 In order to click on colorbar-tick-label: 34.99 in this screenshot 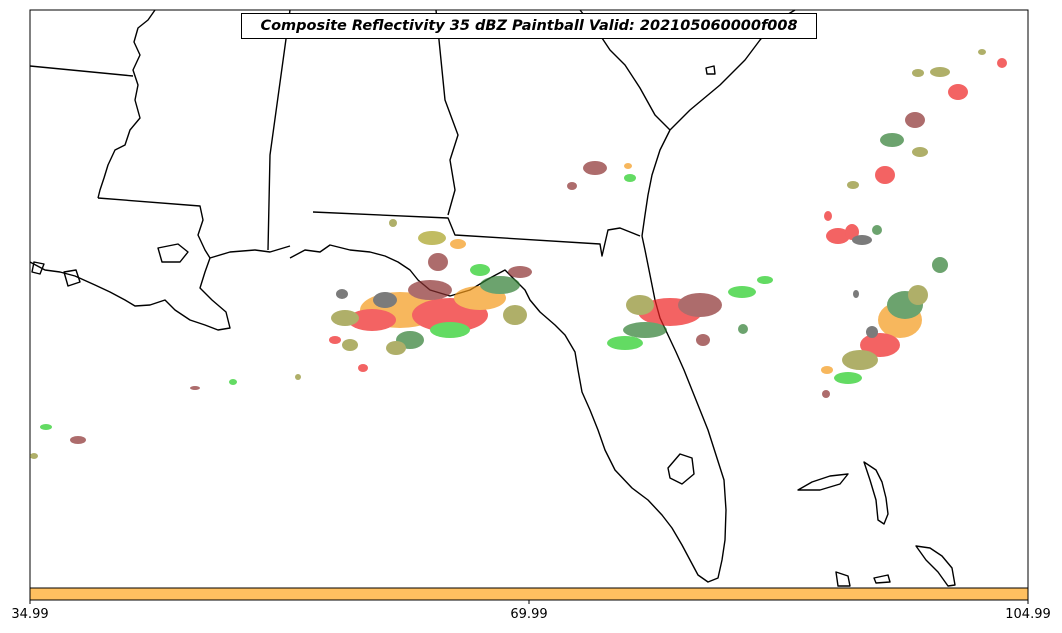, I will do `click(30, 614)`.